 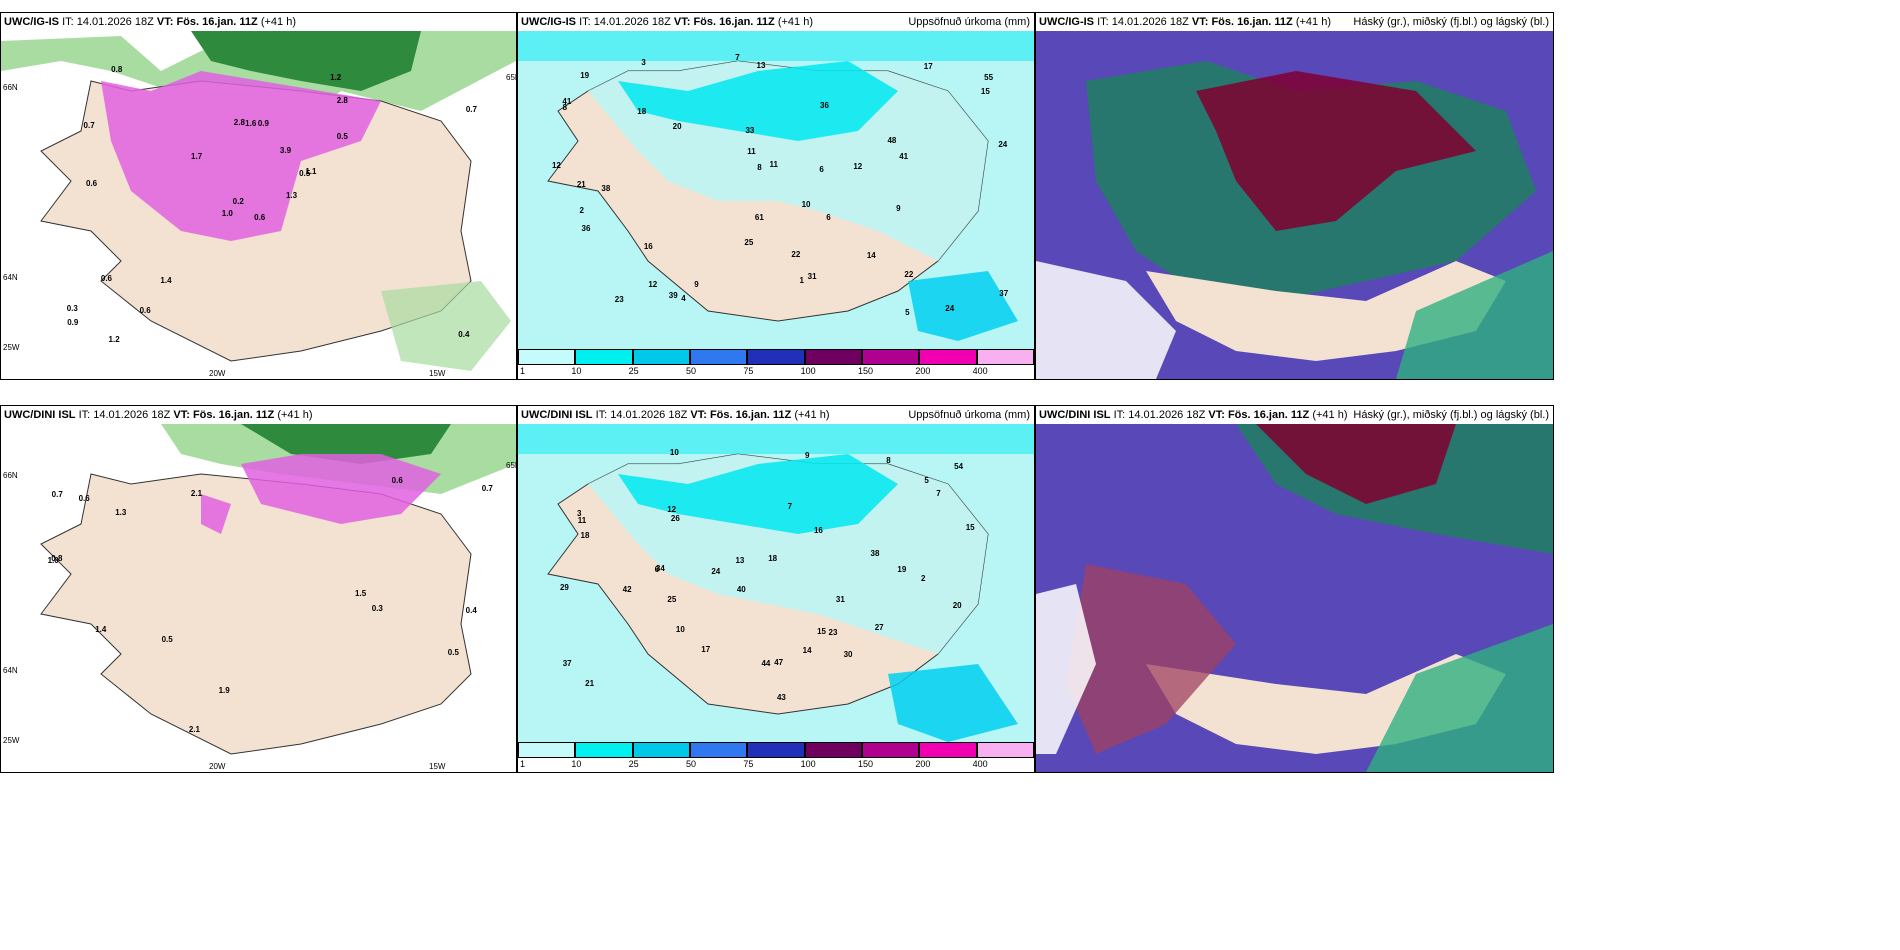 I want to click on map-value-label: 3, so click(x=579, y=514).